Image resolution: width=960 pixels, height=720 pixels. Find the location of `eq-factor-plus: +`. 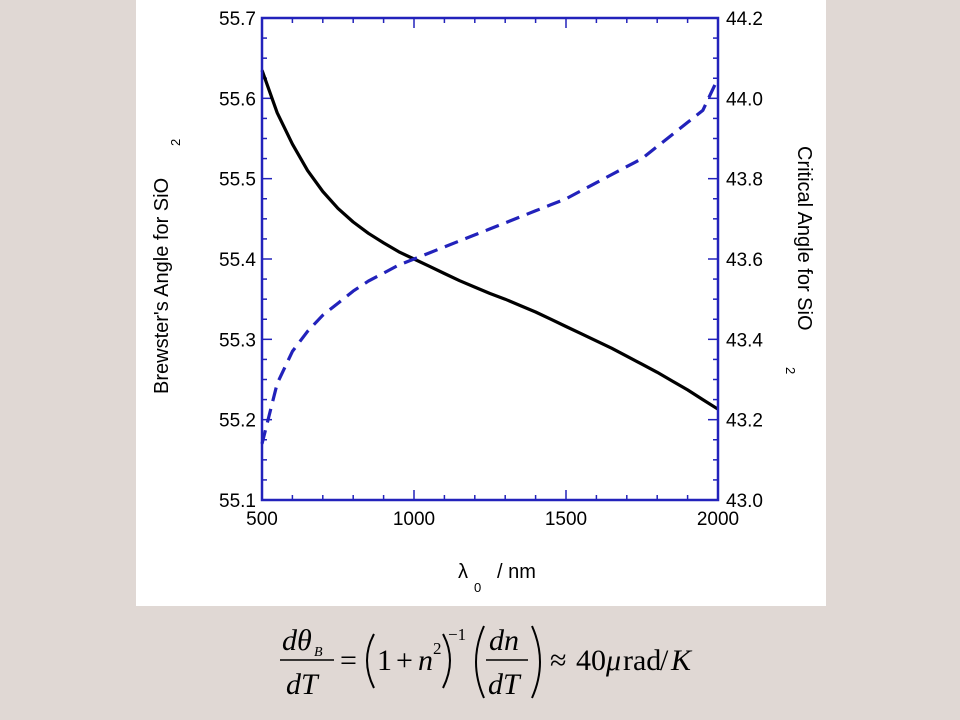

eq-factor-plus: + is located at coordinates (404, 660).